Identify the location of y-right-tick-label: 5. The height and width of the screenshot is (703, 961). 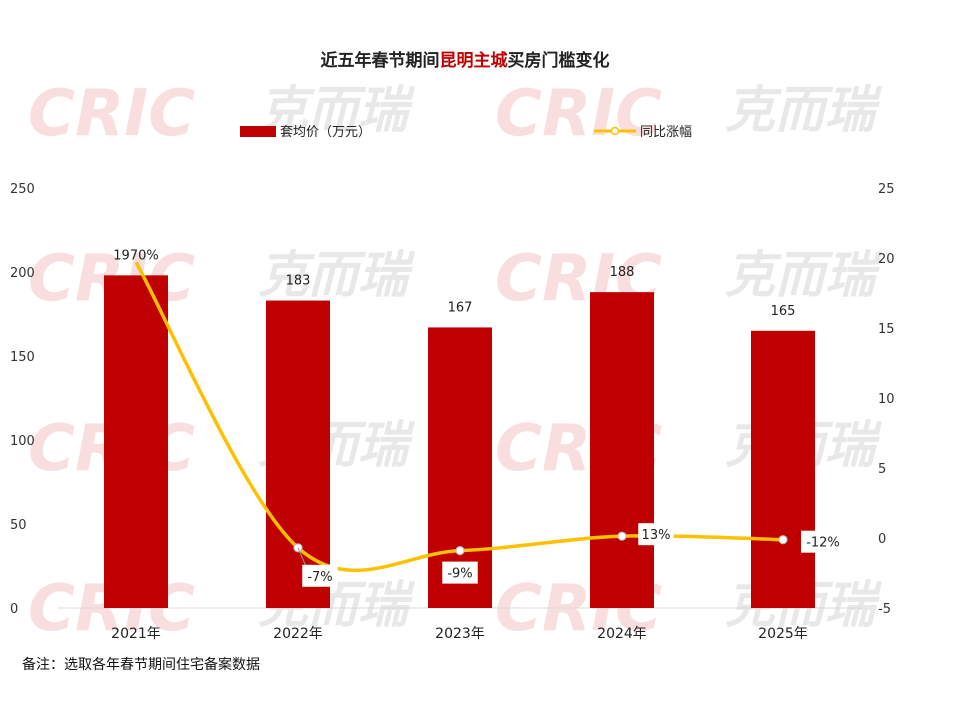
(882, 469).